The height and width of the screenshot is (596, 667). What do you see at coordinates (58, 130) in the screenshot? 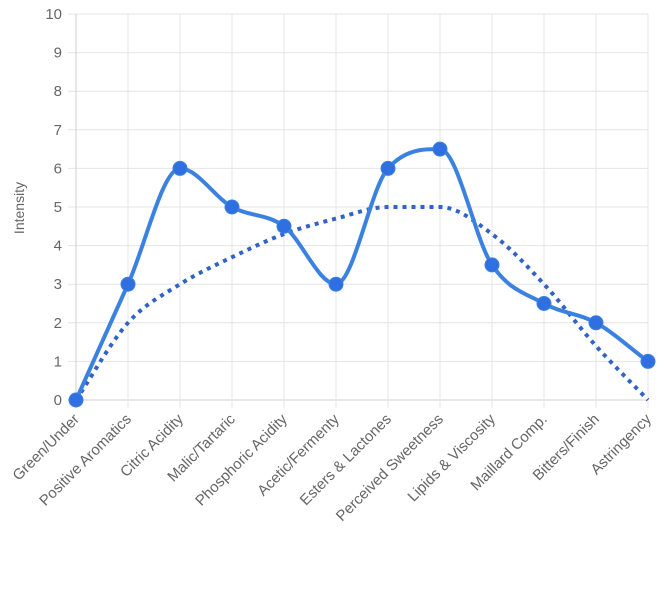
I see `y-tick-label: 7` at bounding box center [58, 130].